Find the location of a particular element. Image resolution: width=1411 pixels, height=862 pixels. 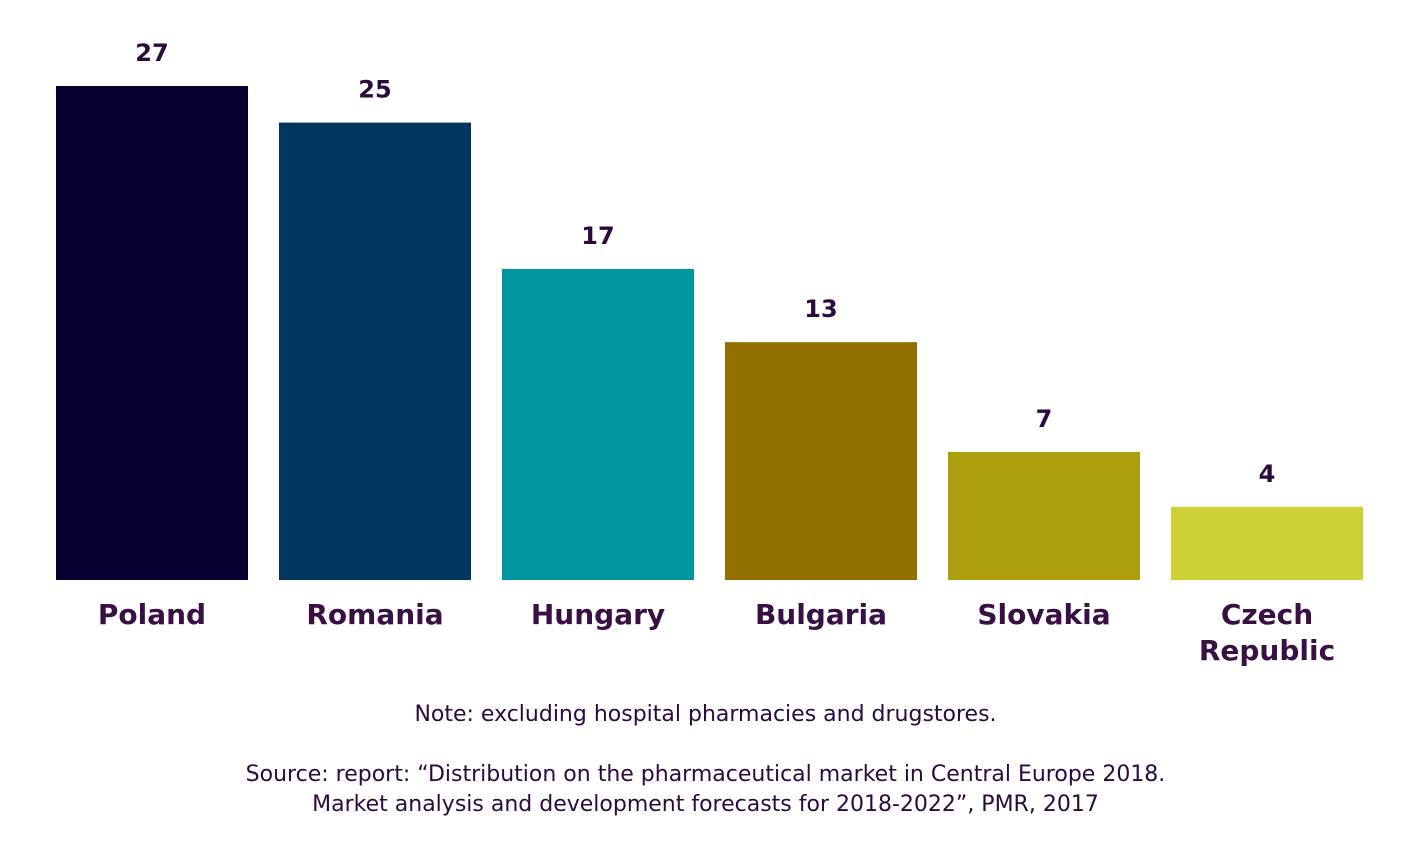

category-label: Romania is located at coordinates (374, 614).